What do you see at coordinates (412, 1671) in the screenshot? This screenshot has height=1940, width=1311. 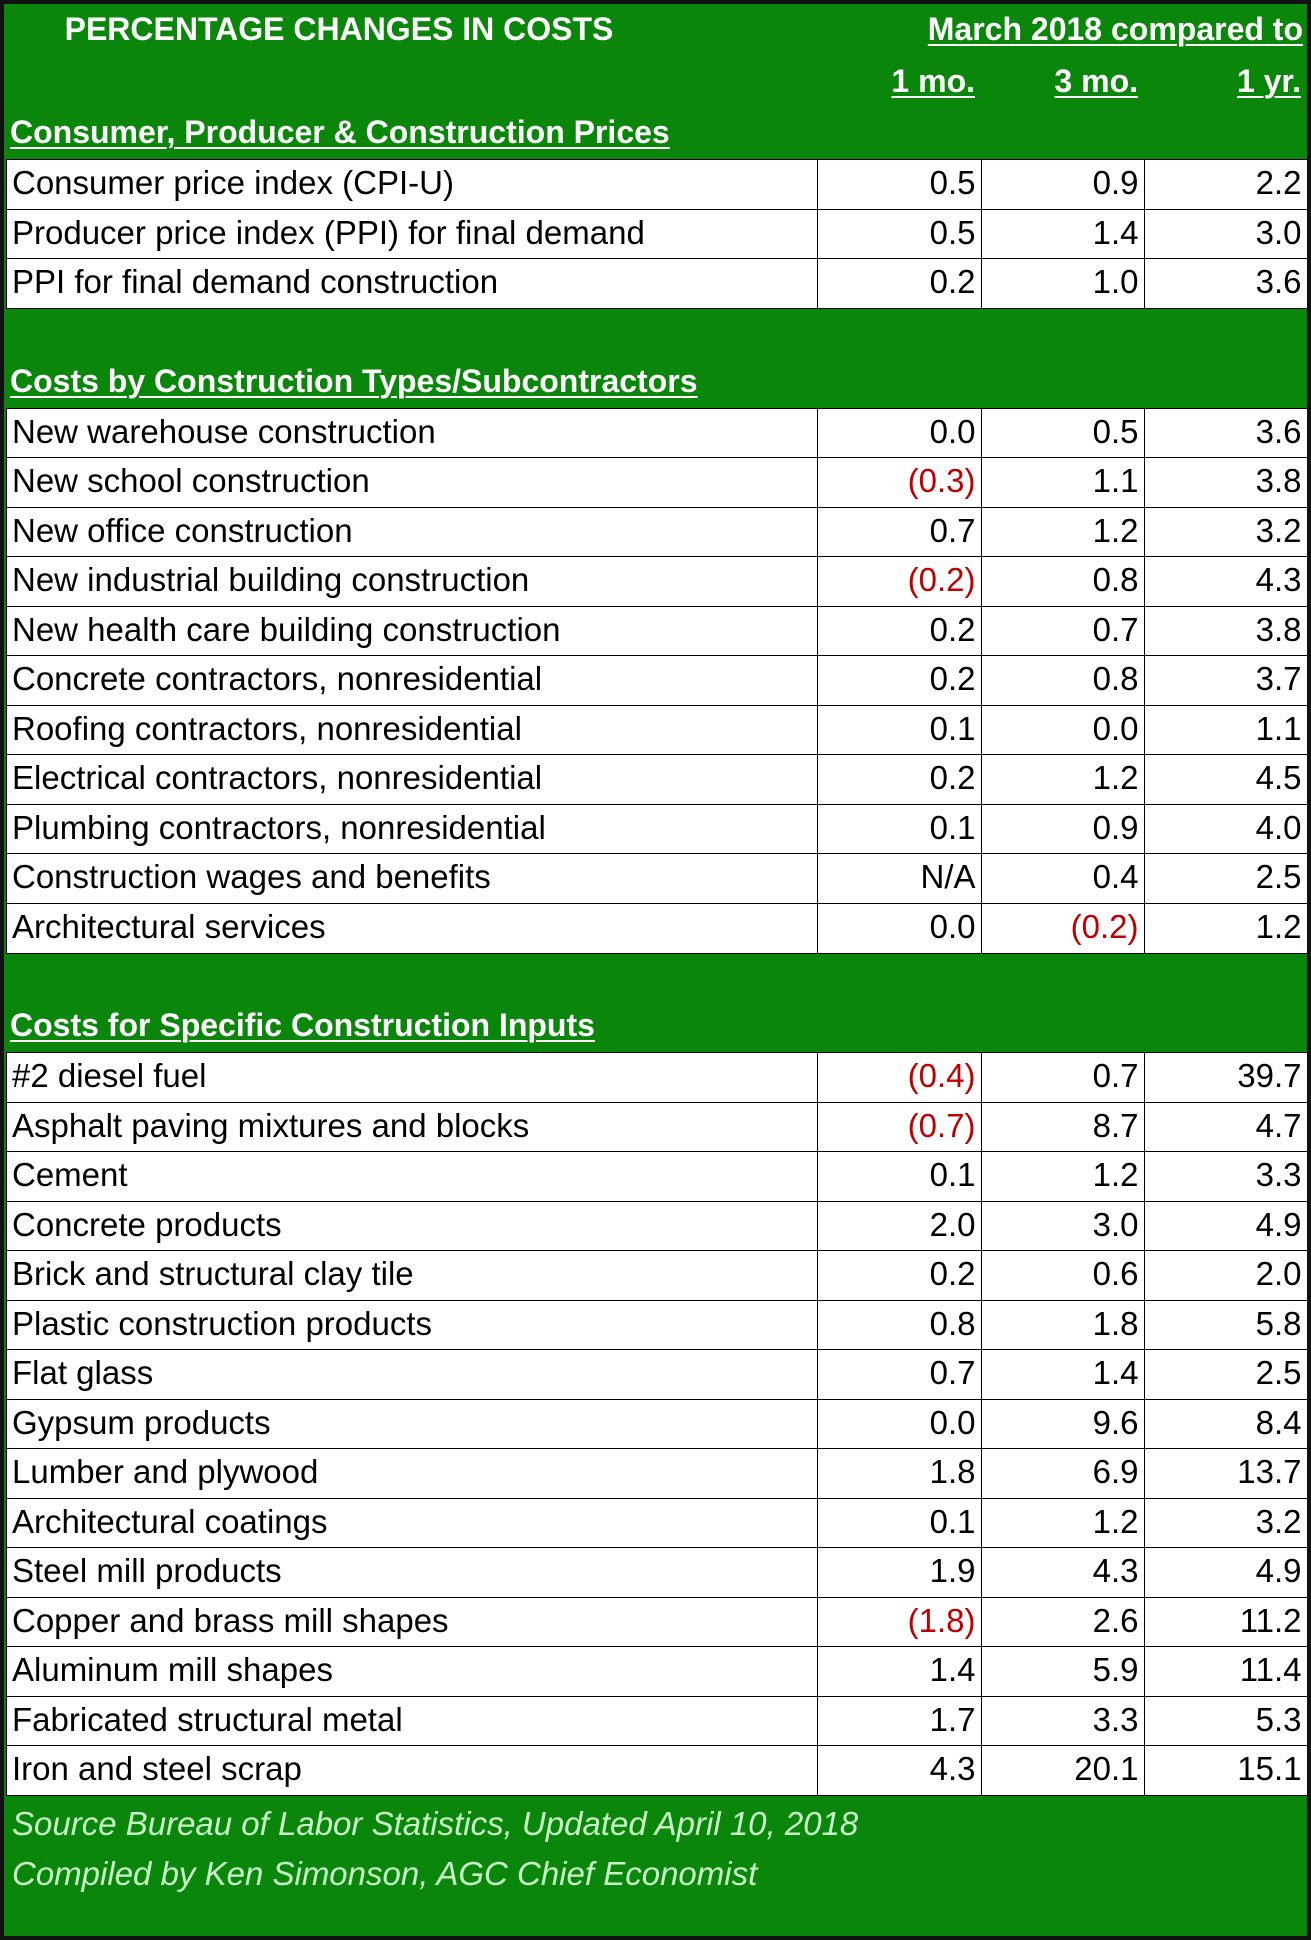 I see `row-label: Aluminum mill shapes` at bounding box center [412, 1671].